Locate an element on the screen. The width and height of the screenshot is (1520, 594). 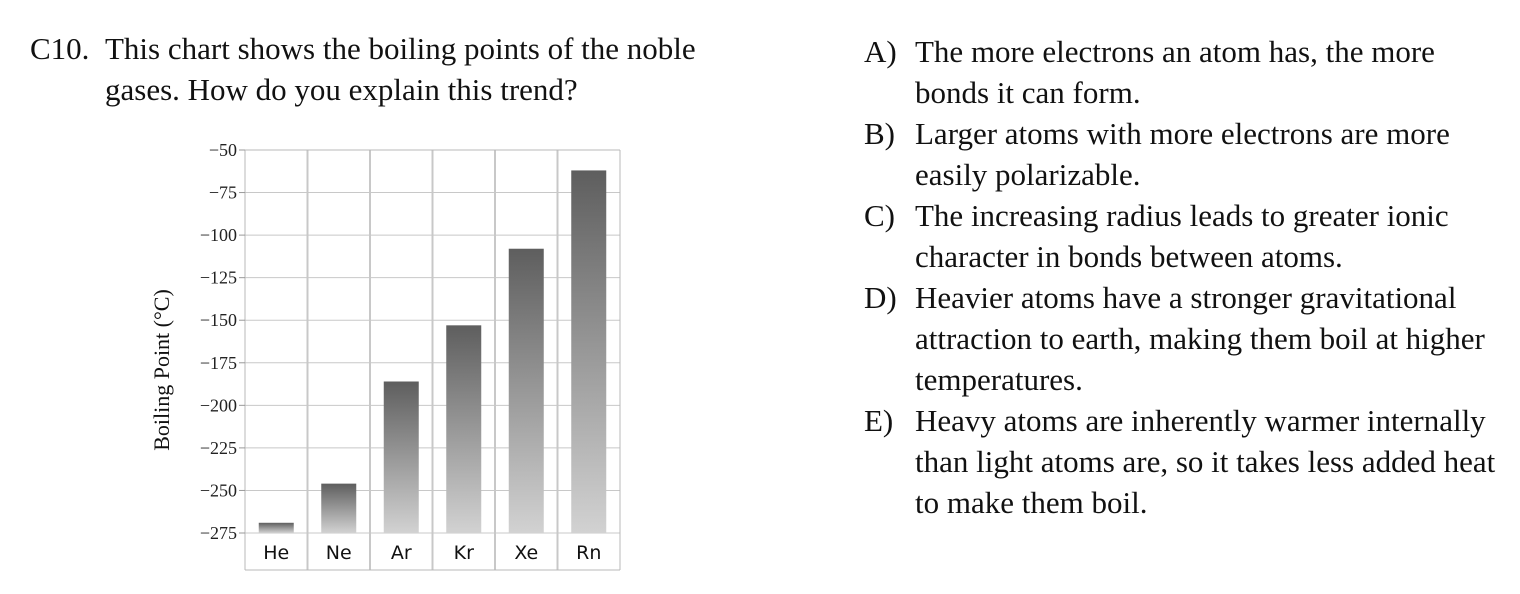
bar-ar is located at coordinates (401, 457).